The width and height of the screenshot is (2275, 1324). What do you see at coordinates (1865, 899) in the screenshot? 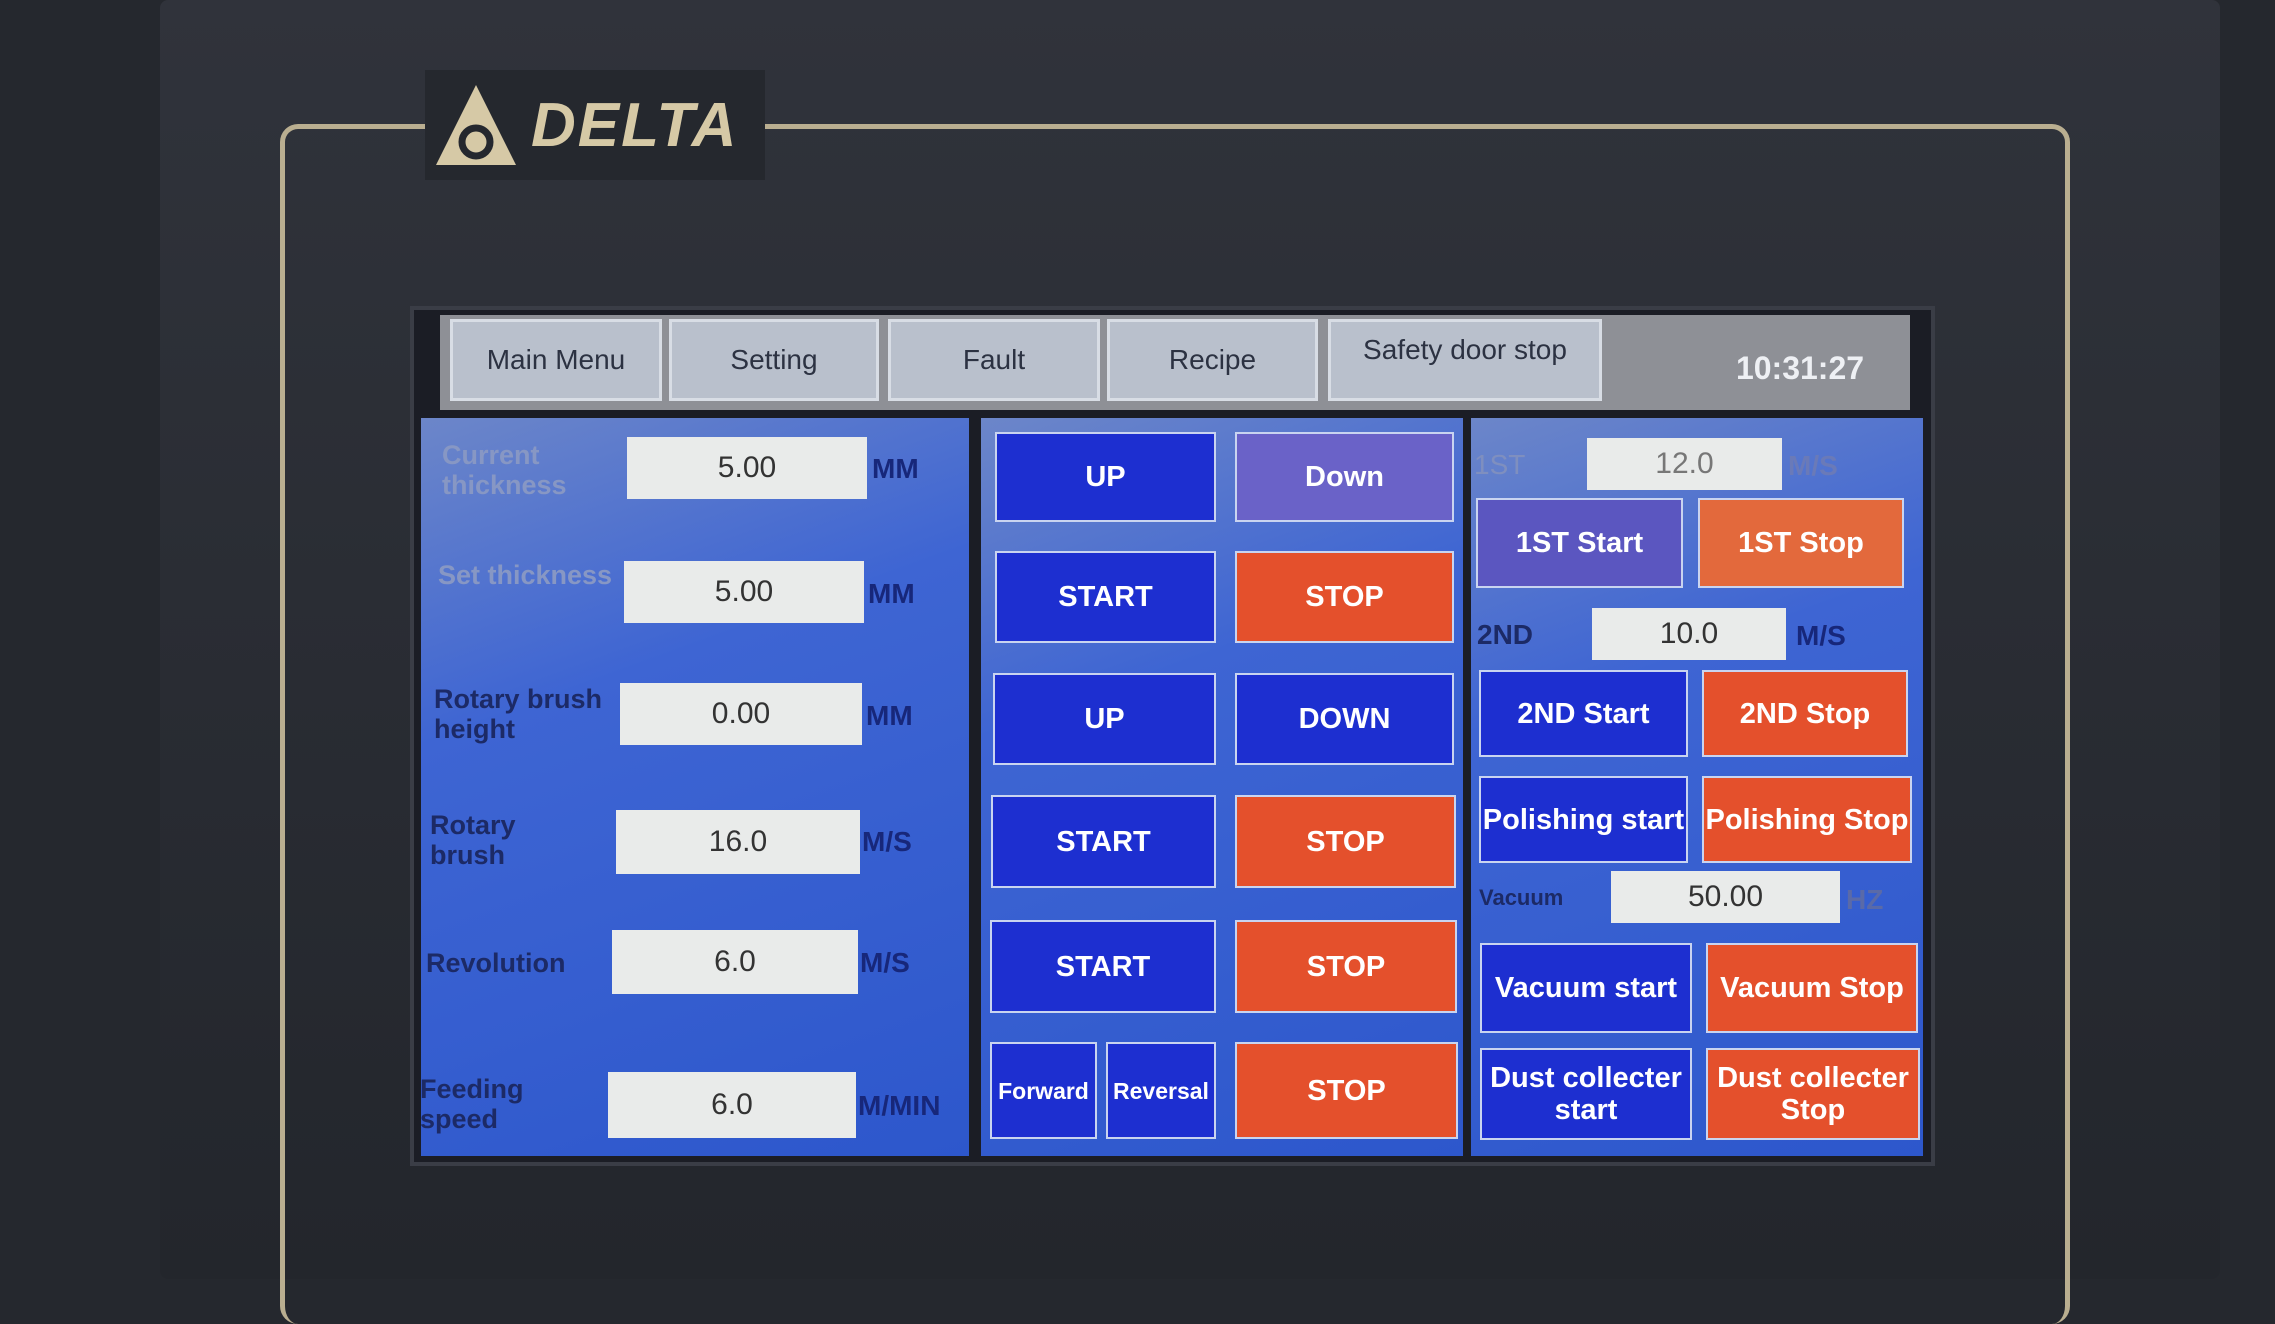
I see `vacuum-unit: HZ` at bounding box center [1865, 899].